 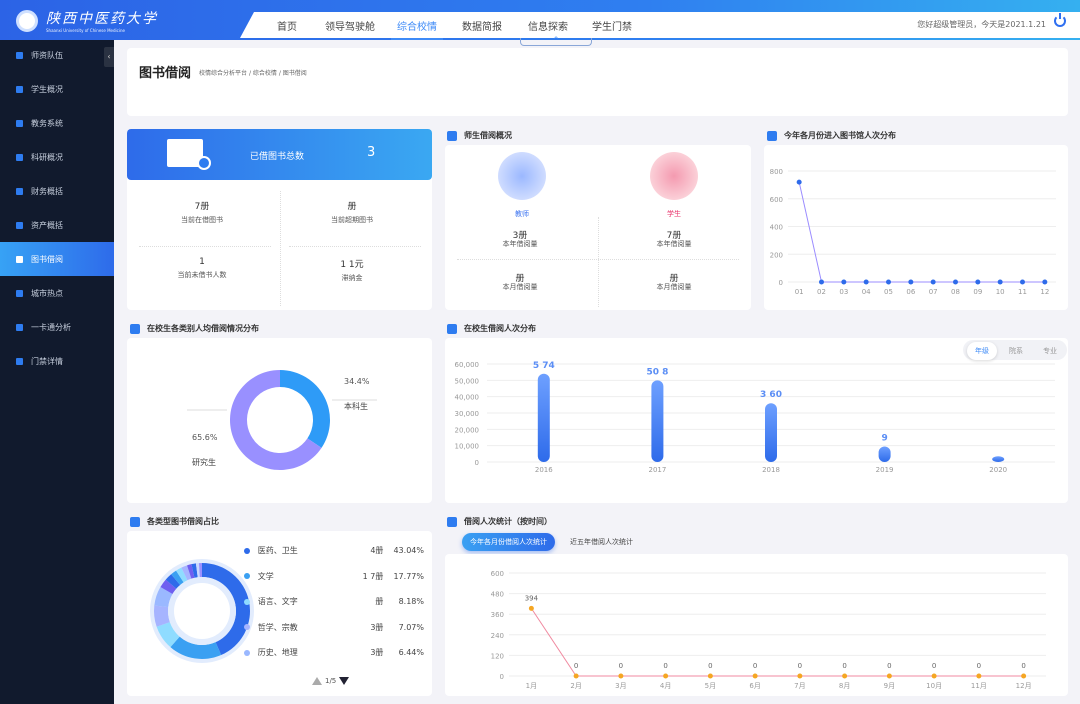 I want to click on page-header: 图书借阅 校情综合分析平台 / 综合校情 / 图书借阅, so click(x=597, y=82).